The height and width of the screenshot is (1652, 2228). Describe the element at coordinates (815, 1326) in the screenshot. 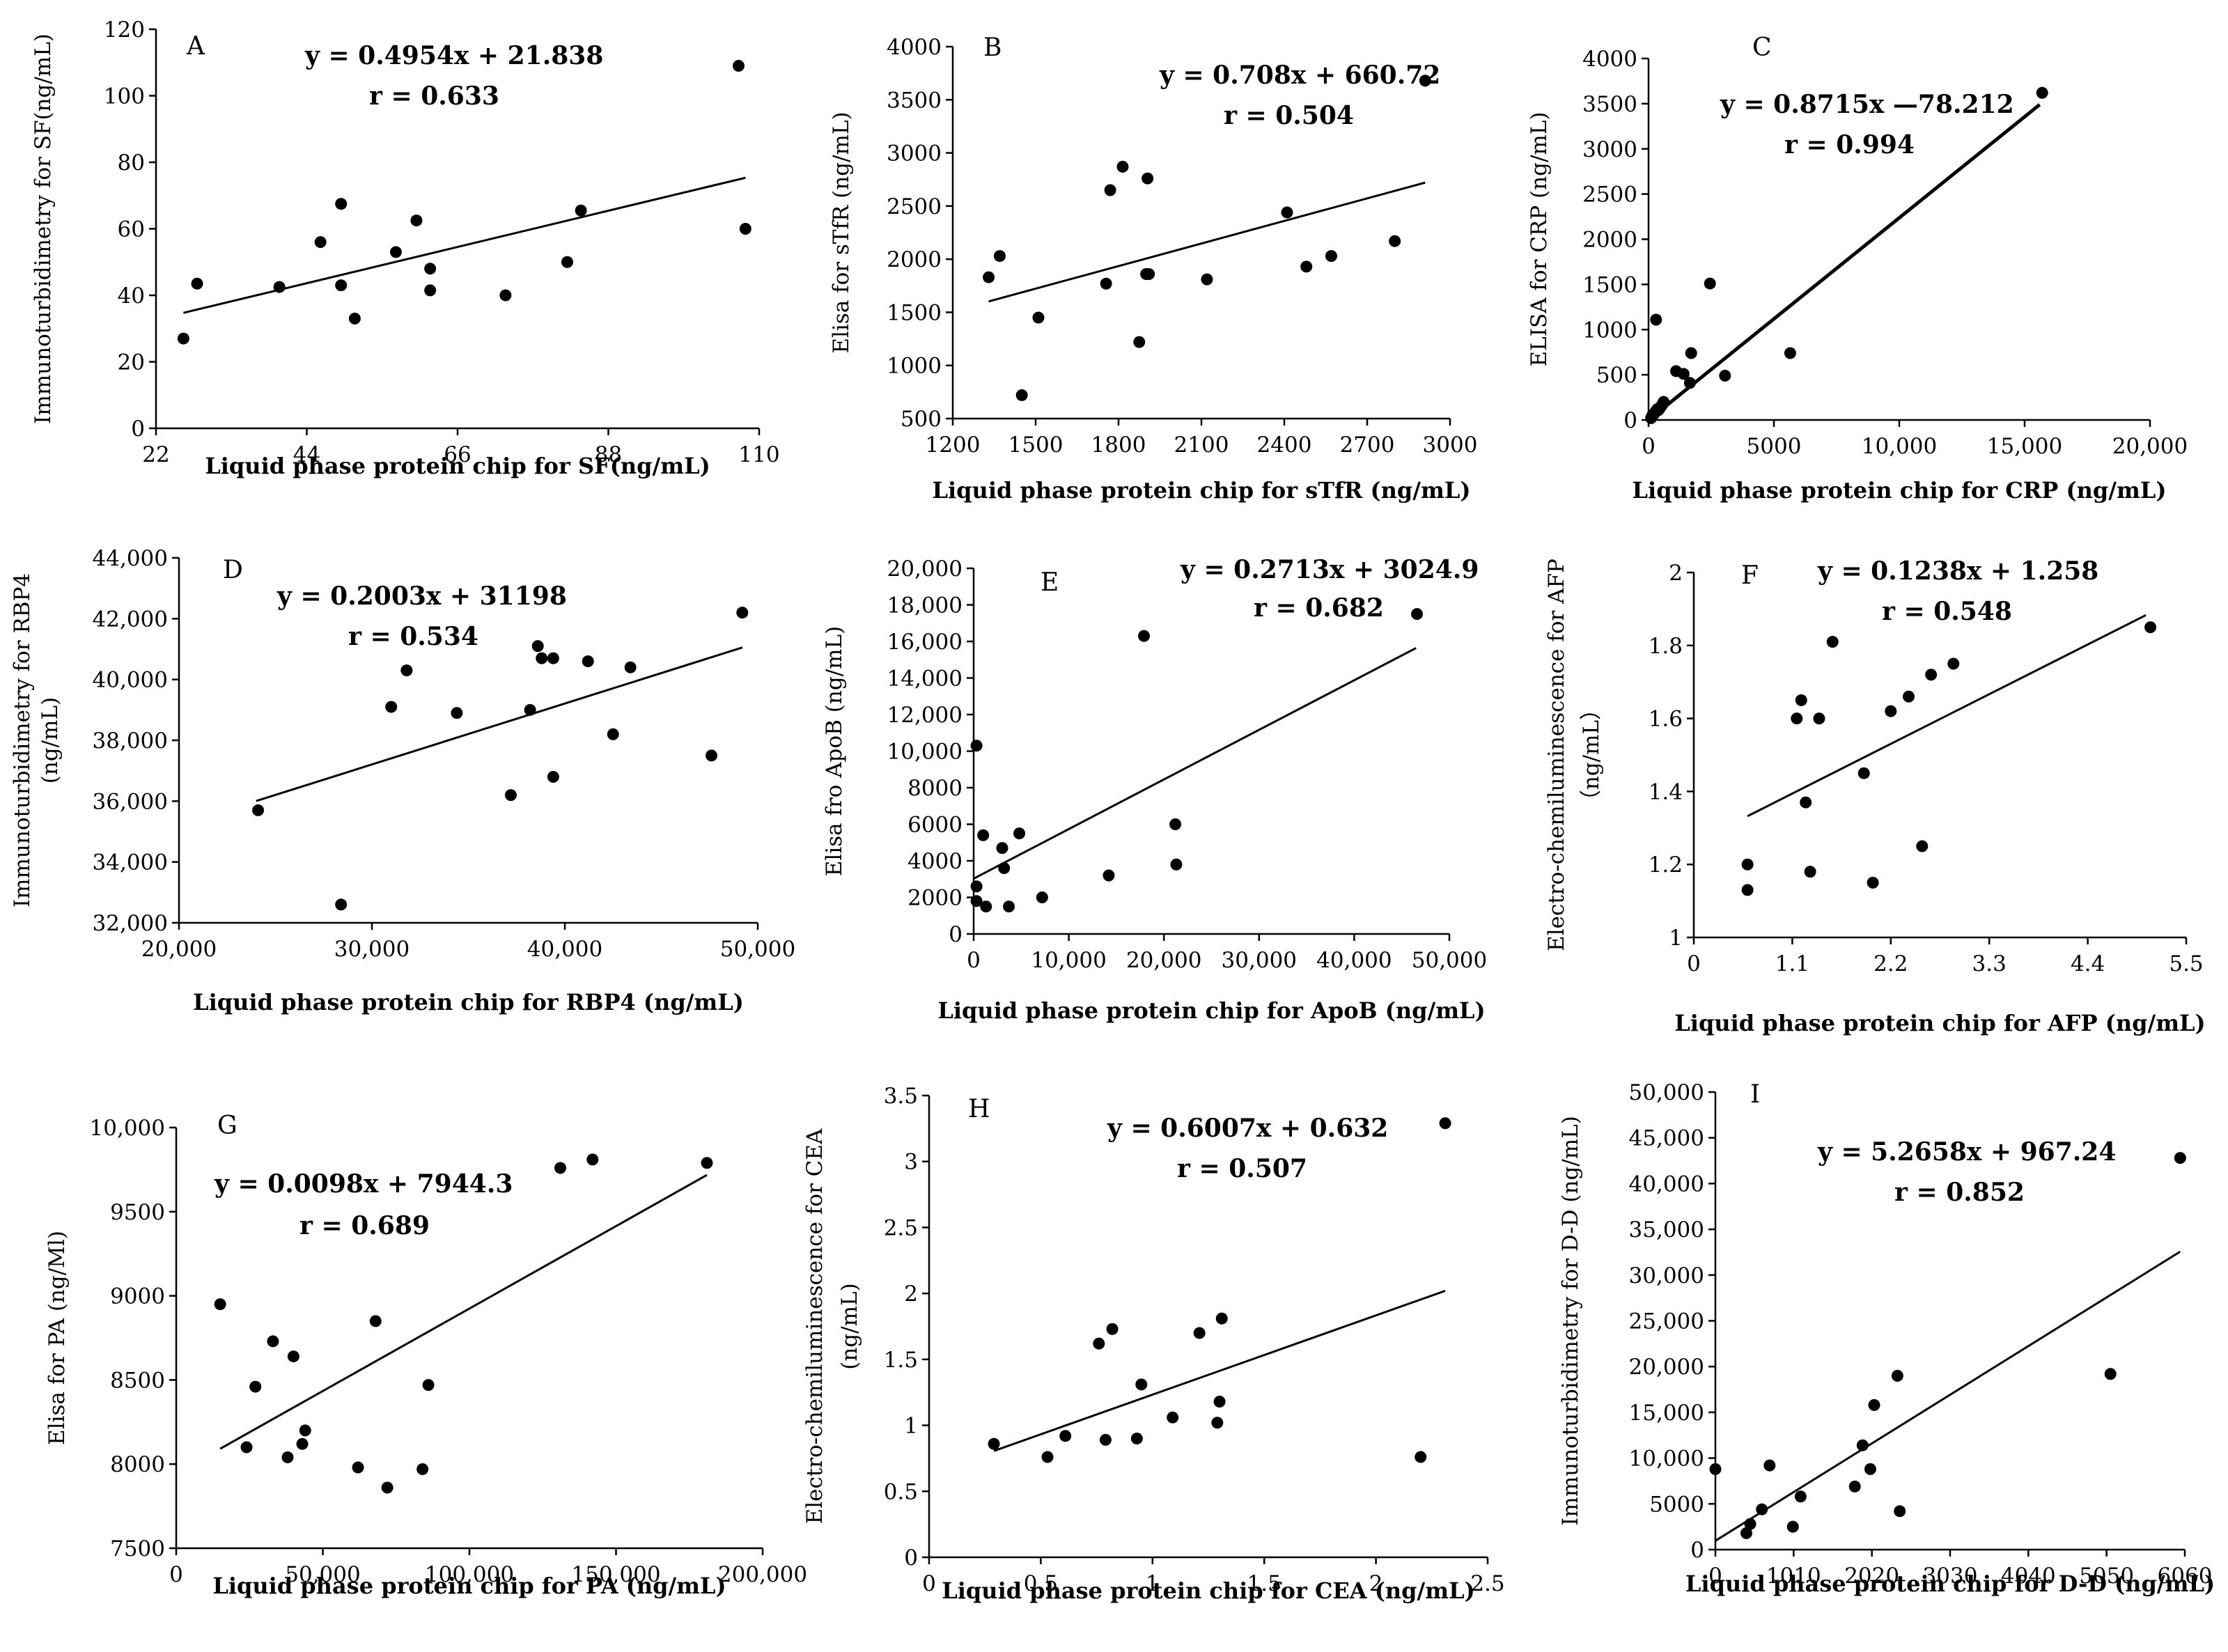

I see `y-axis-label: Electro-chemiluminescence for CEA` at that location.